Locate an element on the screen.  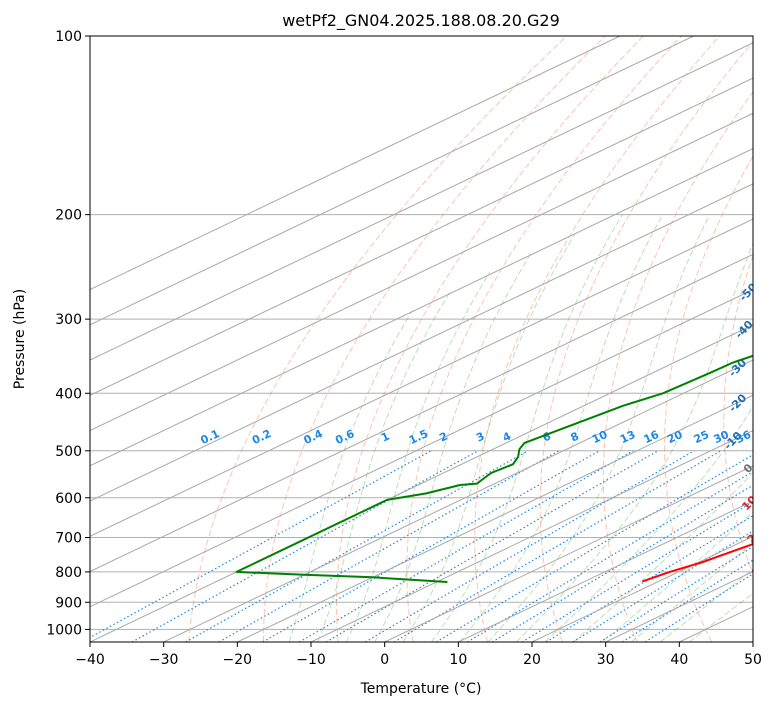
x-tick-label: −40 is located at coordinates (90, 660).